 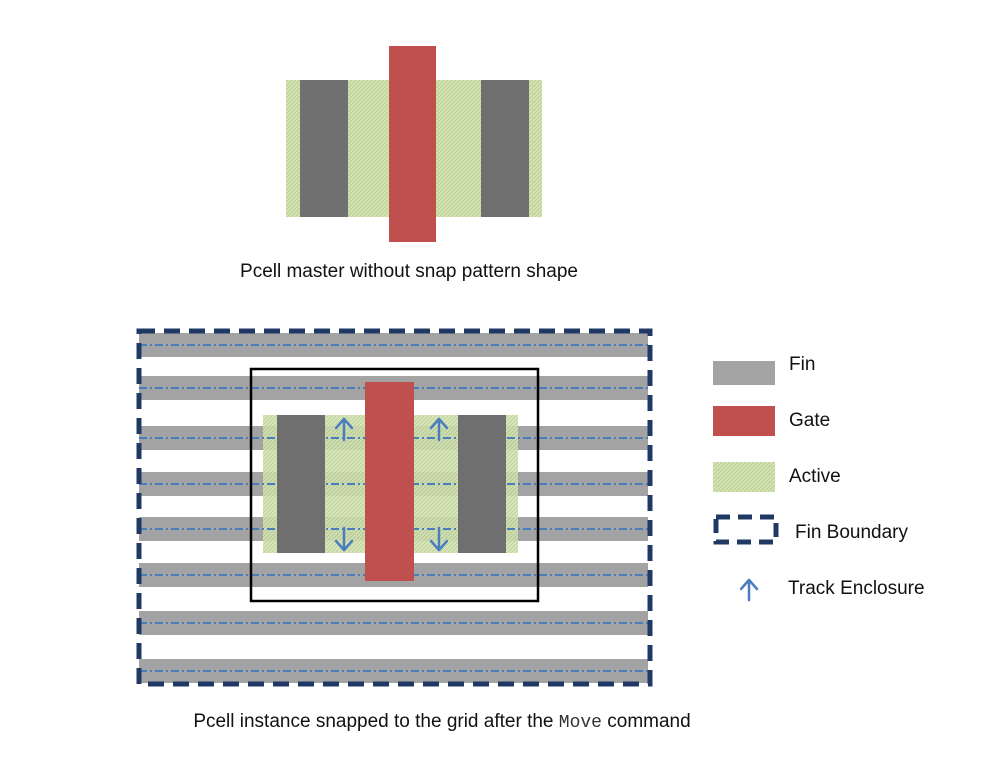 I want to click on instance-gate, so click(x=389, y=481).